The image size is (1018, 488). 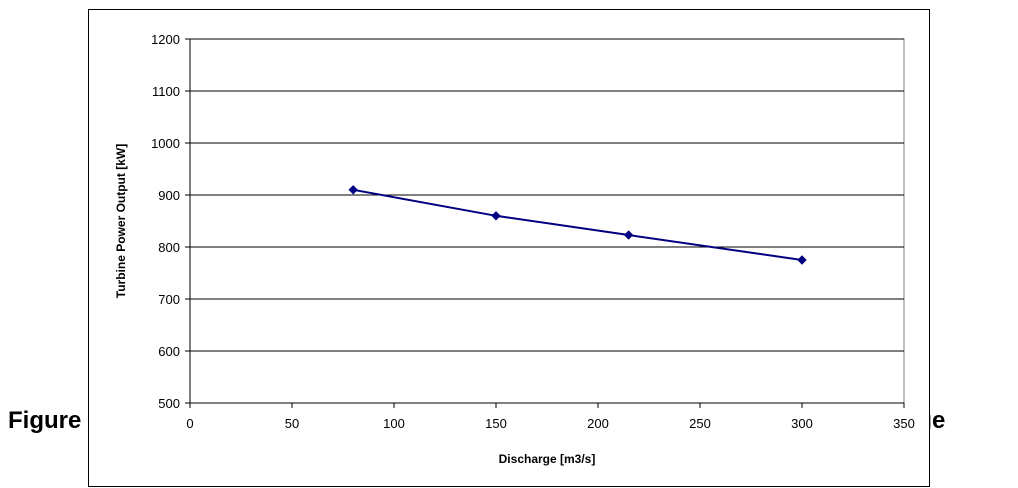 I want to click on x-axis-title: Discharge [m3/s], so click(x=547, y=459).